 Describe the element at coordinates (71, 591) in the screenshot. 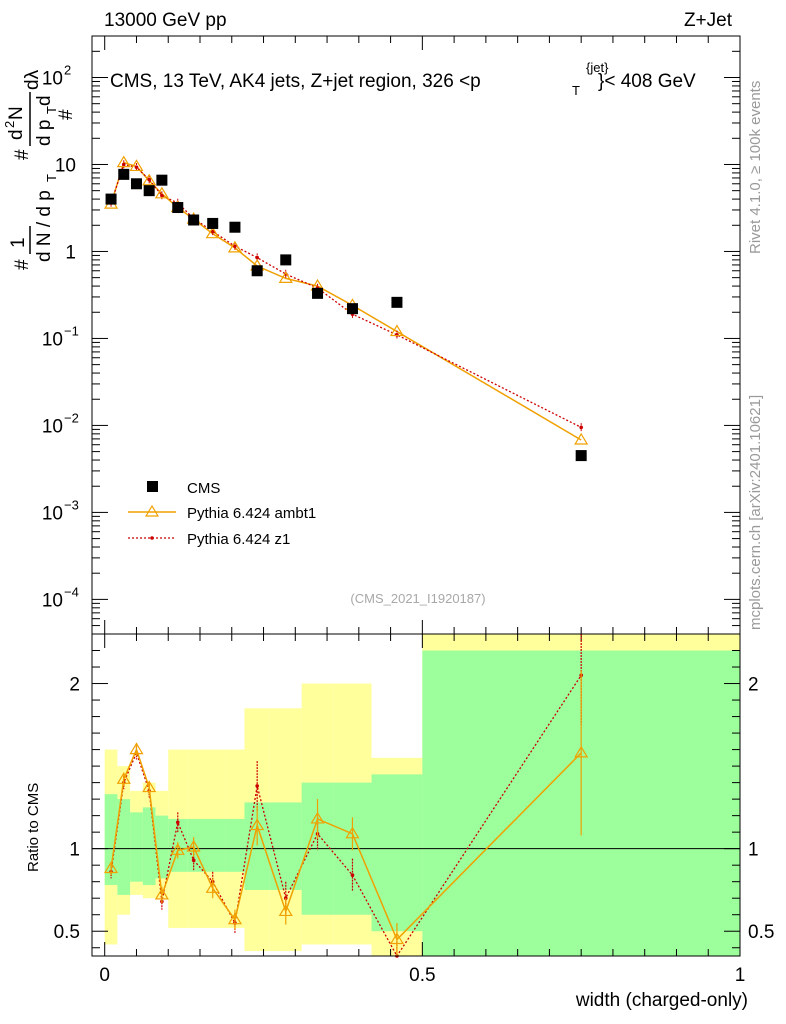

I see `y-tick-exponent: −4` at that location.